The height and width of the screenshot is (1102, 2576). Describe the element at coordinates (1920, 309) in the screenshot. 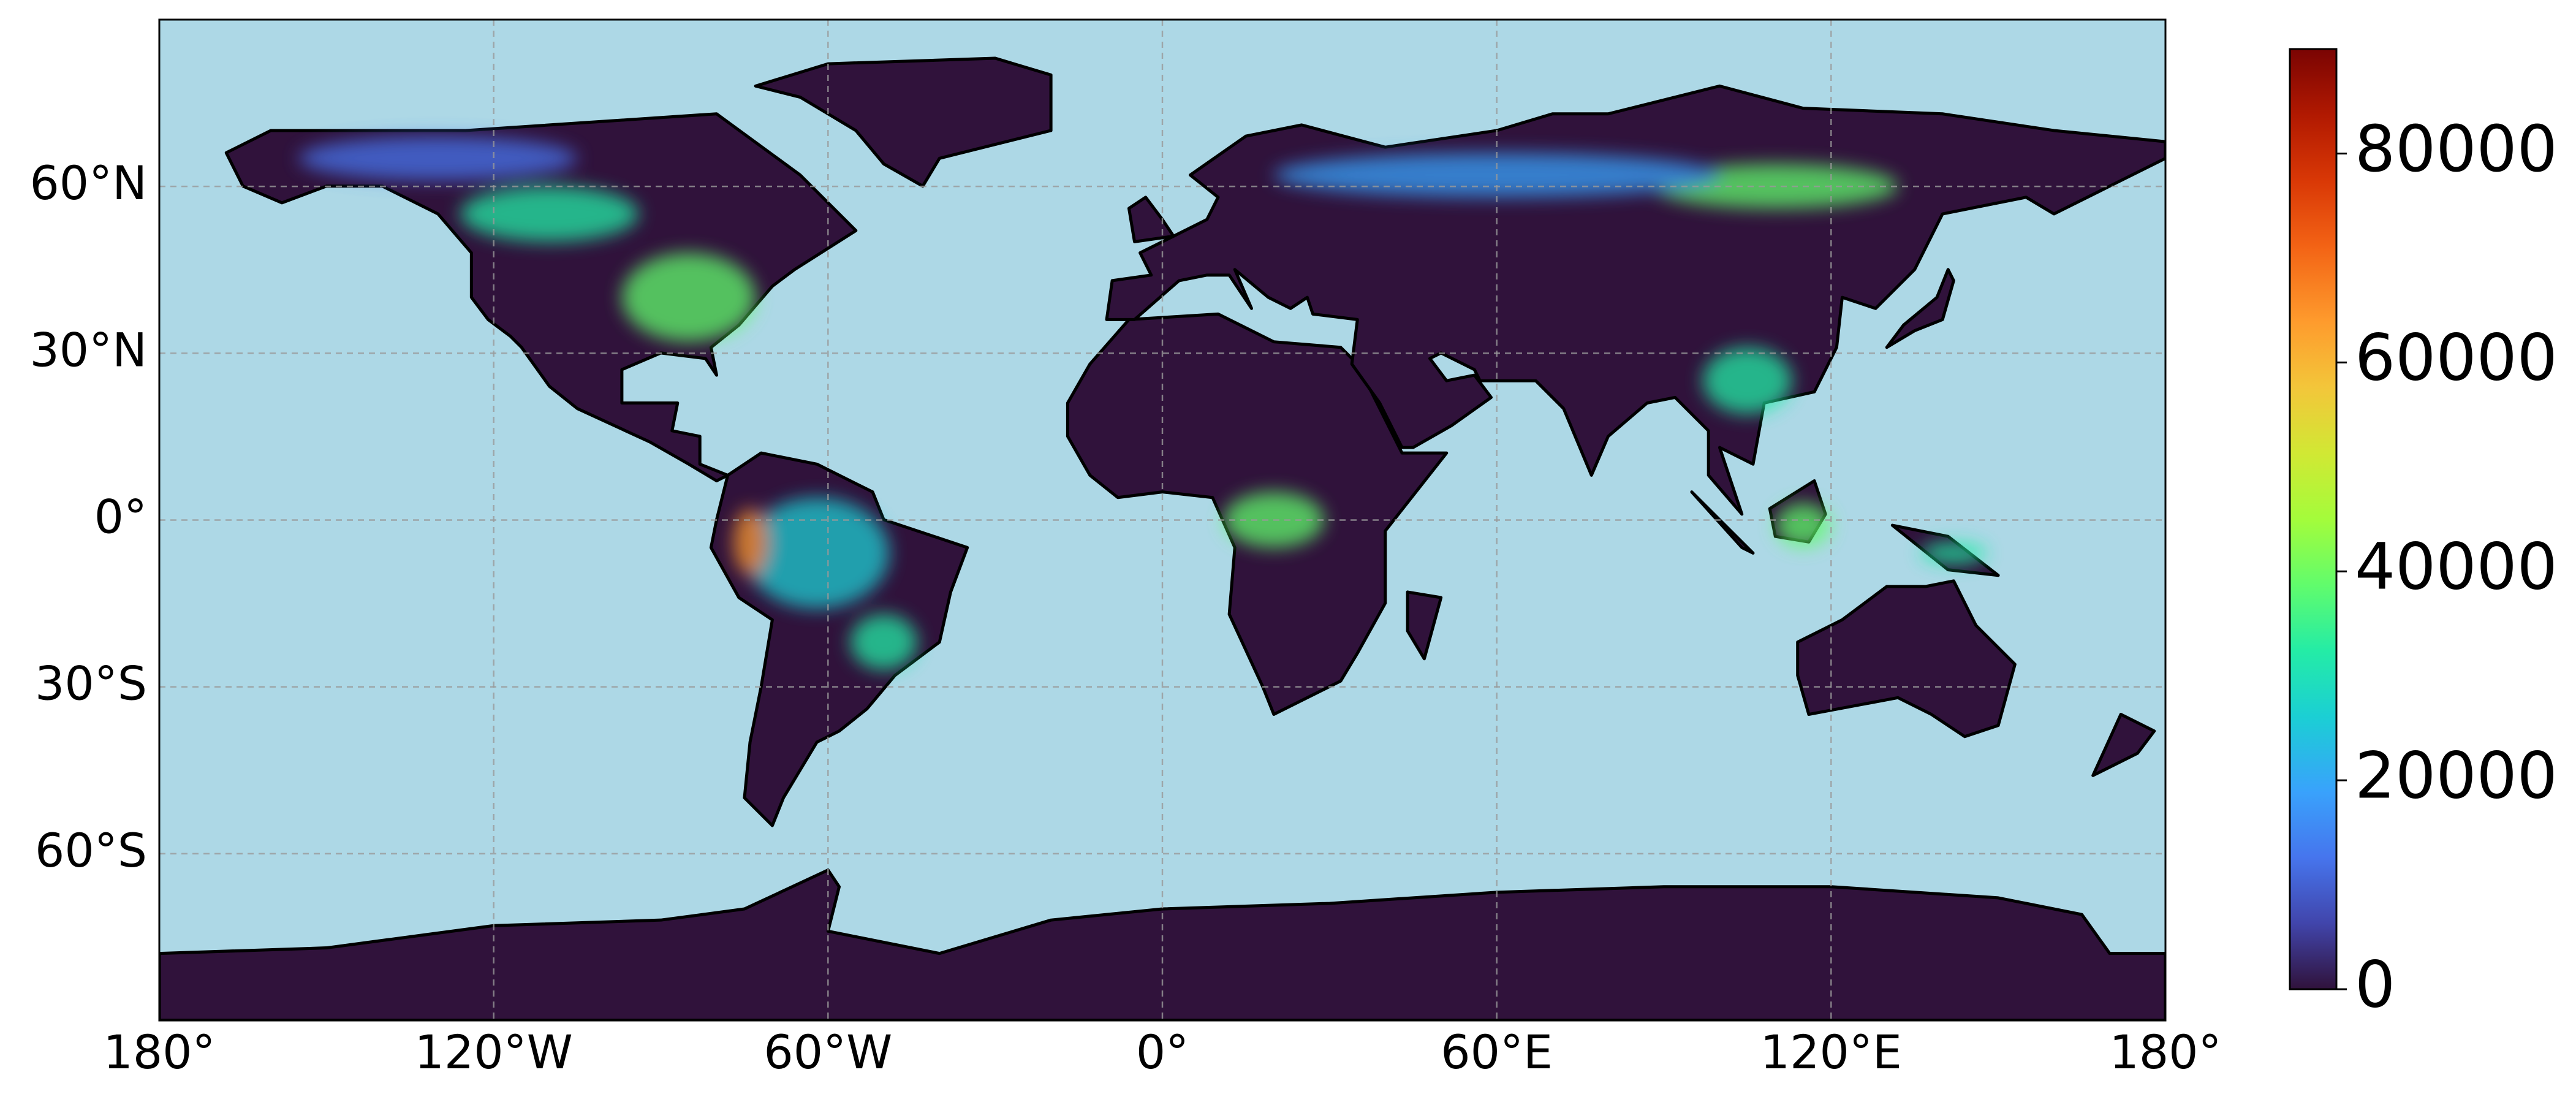

I see `japan` at that location.